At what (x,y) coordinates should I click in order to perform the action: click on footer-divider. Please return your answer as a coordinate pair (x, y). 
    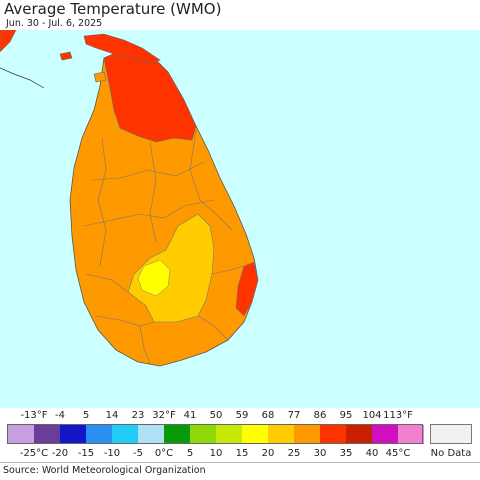
    Looking at the image, I should click on (240, 462).